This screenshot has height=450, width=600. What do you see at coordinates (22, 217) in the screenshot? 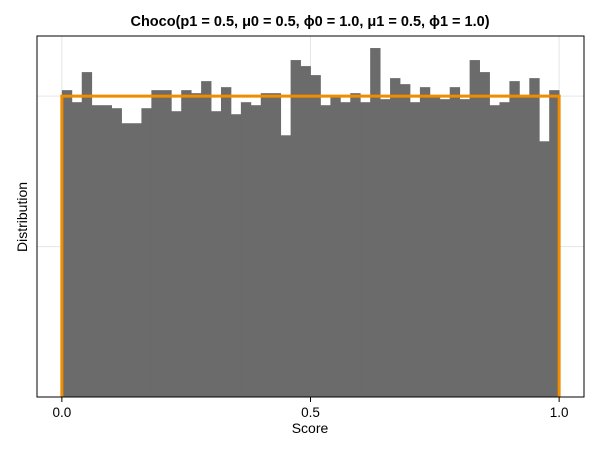
I see `y-axis-label: Distribution` at bounding box center [22, 217].